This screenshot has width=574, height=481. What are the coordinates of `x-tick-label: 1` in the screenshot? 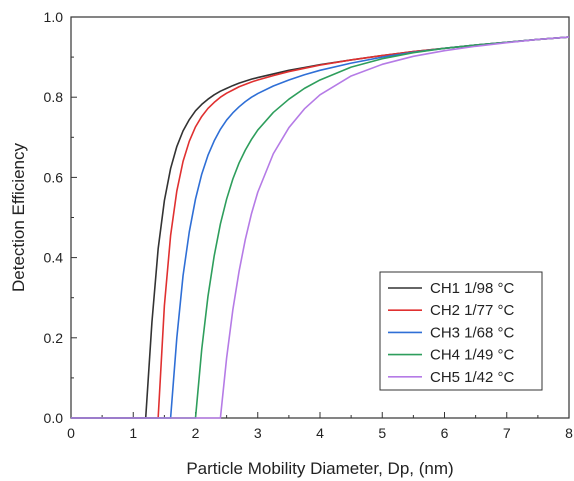 It's located at (133, 433).